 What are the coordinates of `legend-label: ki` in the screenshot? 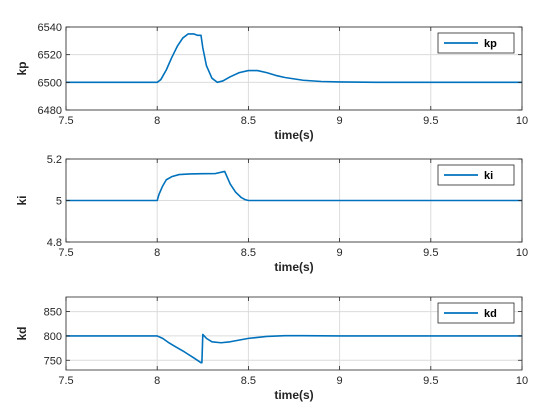 It's located at (488, 176).